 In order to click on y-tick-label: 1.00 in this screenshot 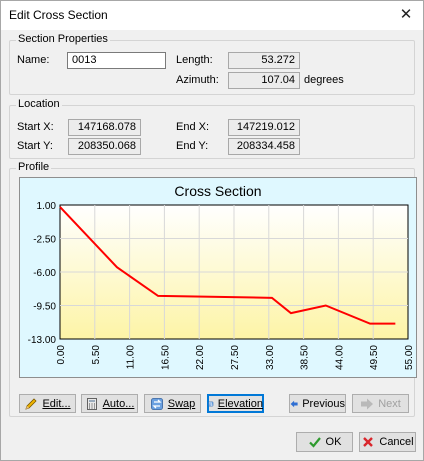, I will do `click(47, 206)`.